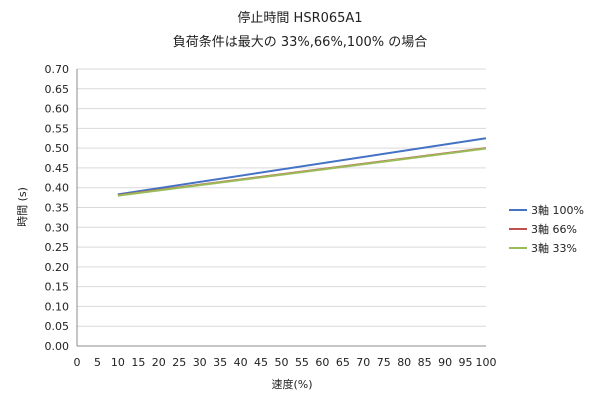 The width and height of the screenshot is (600, 407). Describe the element at coordinates (557, 210) in the screenshot. I see `legend-label-0: 3軸 100%` at that location.